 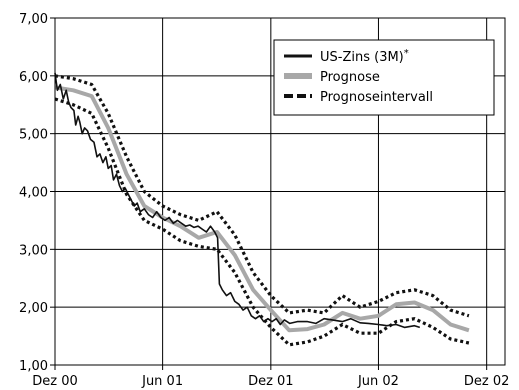 What do you see at coordinates (162, 381) in the screenshot?
I see `x-tick-label: Jun 01` at bounding box center [162, 381].